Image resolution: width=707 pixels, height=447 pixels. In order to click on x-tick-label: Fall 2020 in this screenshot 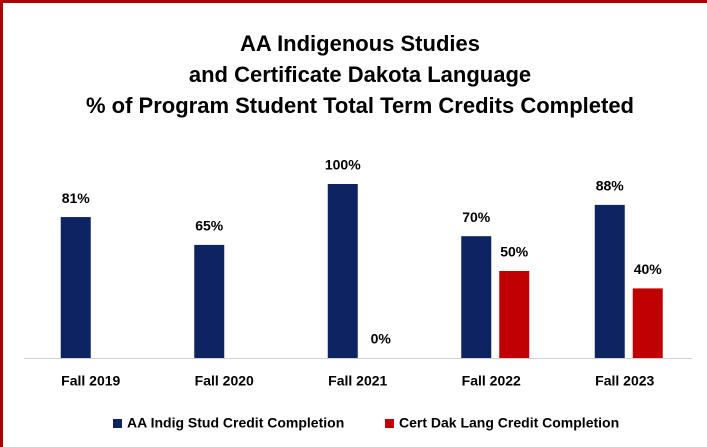, I will do `click(224, 381)`.